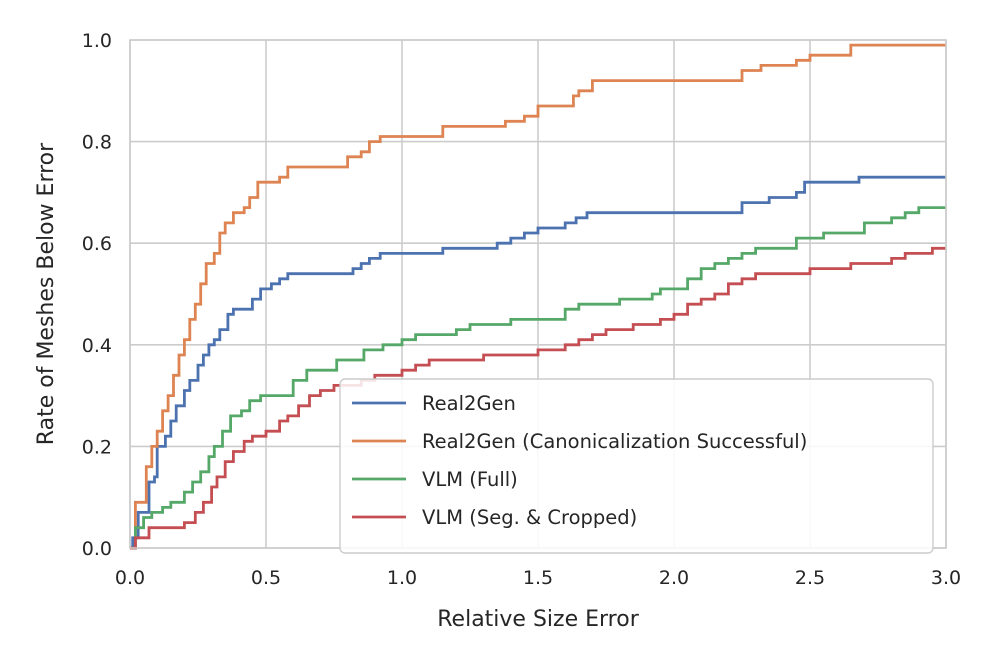 Image resolution: width=996 pixels, height=664 pixels. I want to click on legend-label: Real2Gen (Canonicalization Successful), so click(614, 441).